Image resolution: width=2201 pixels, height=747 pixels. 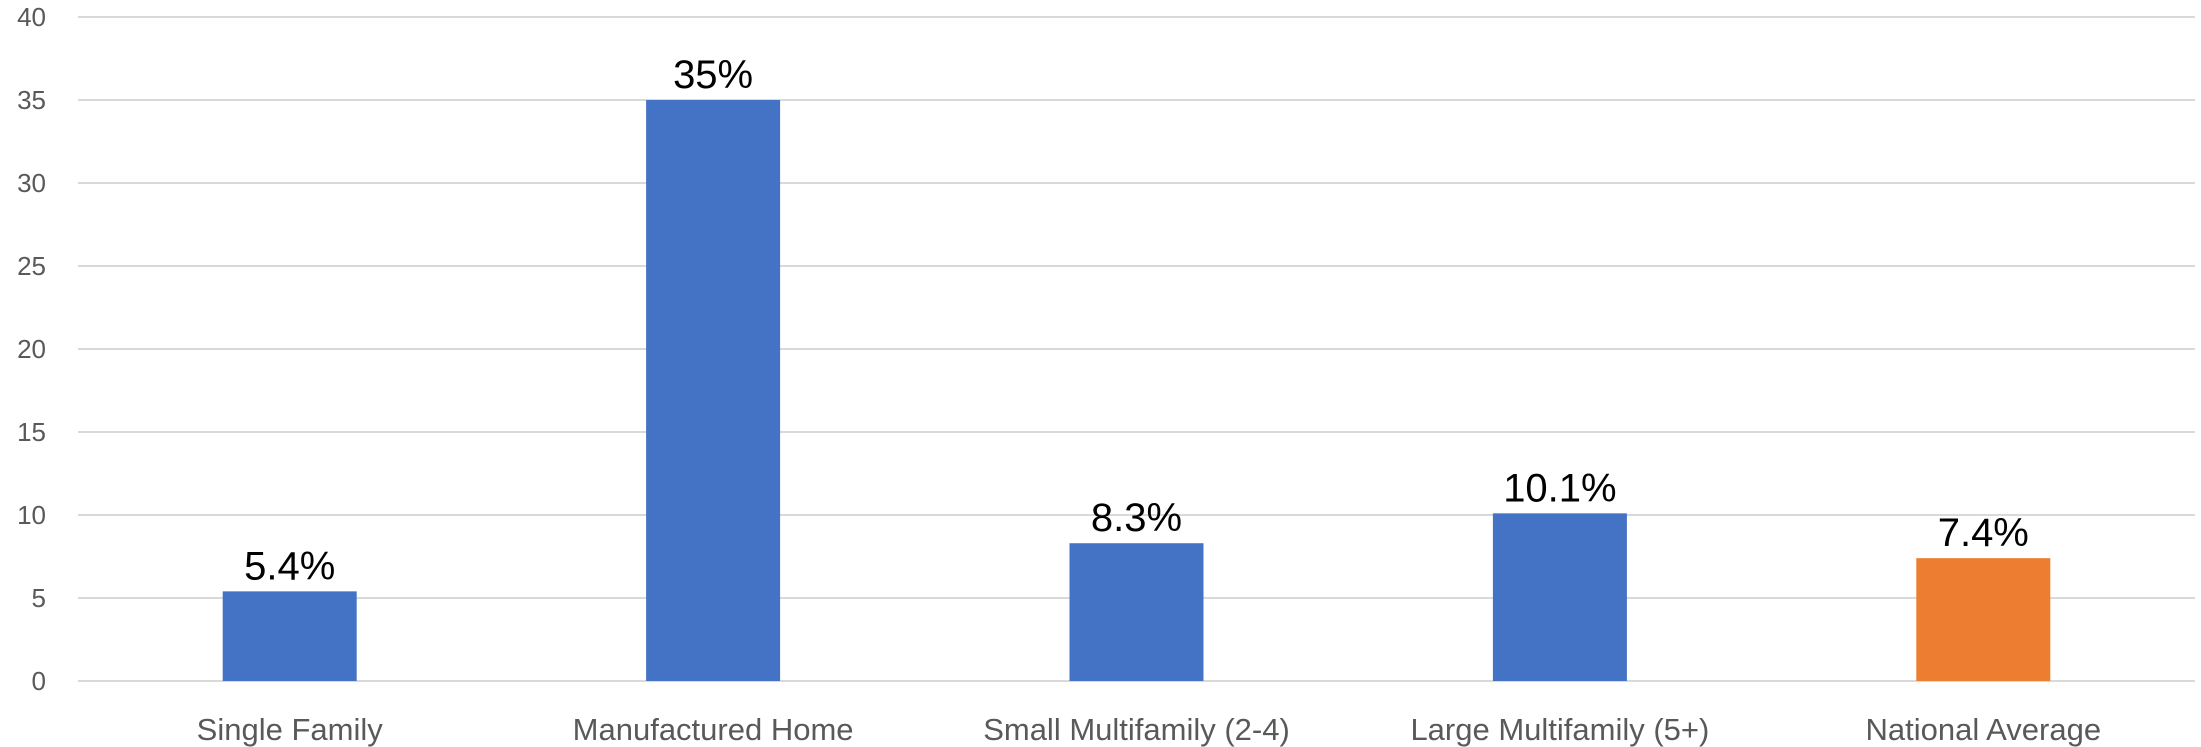 What do you see at coordinates (713, 390) in the screenshot?
I see `bar-manufactured-home` at bounding box center [713, 390].